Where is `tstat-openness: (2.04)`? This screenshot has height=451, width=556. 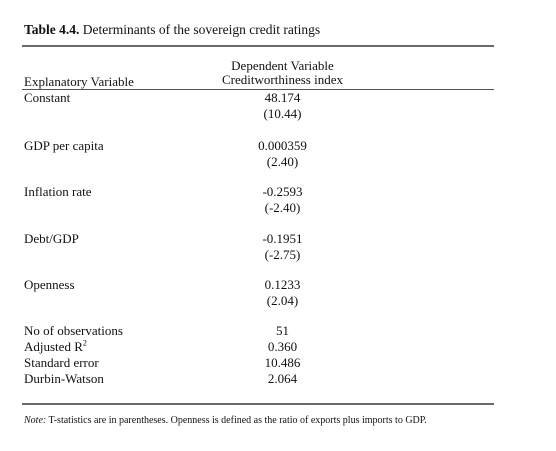
tstat-openness: (2.04) is located at coordinates (282, 300).